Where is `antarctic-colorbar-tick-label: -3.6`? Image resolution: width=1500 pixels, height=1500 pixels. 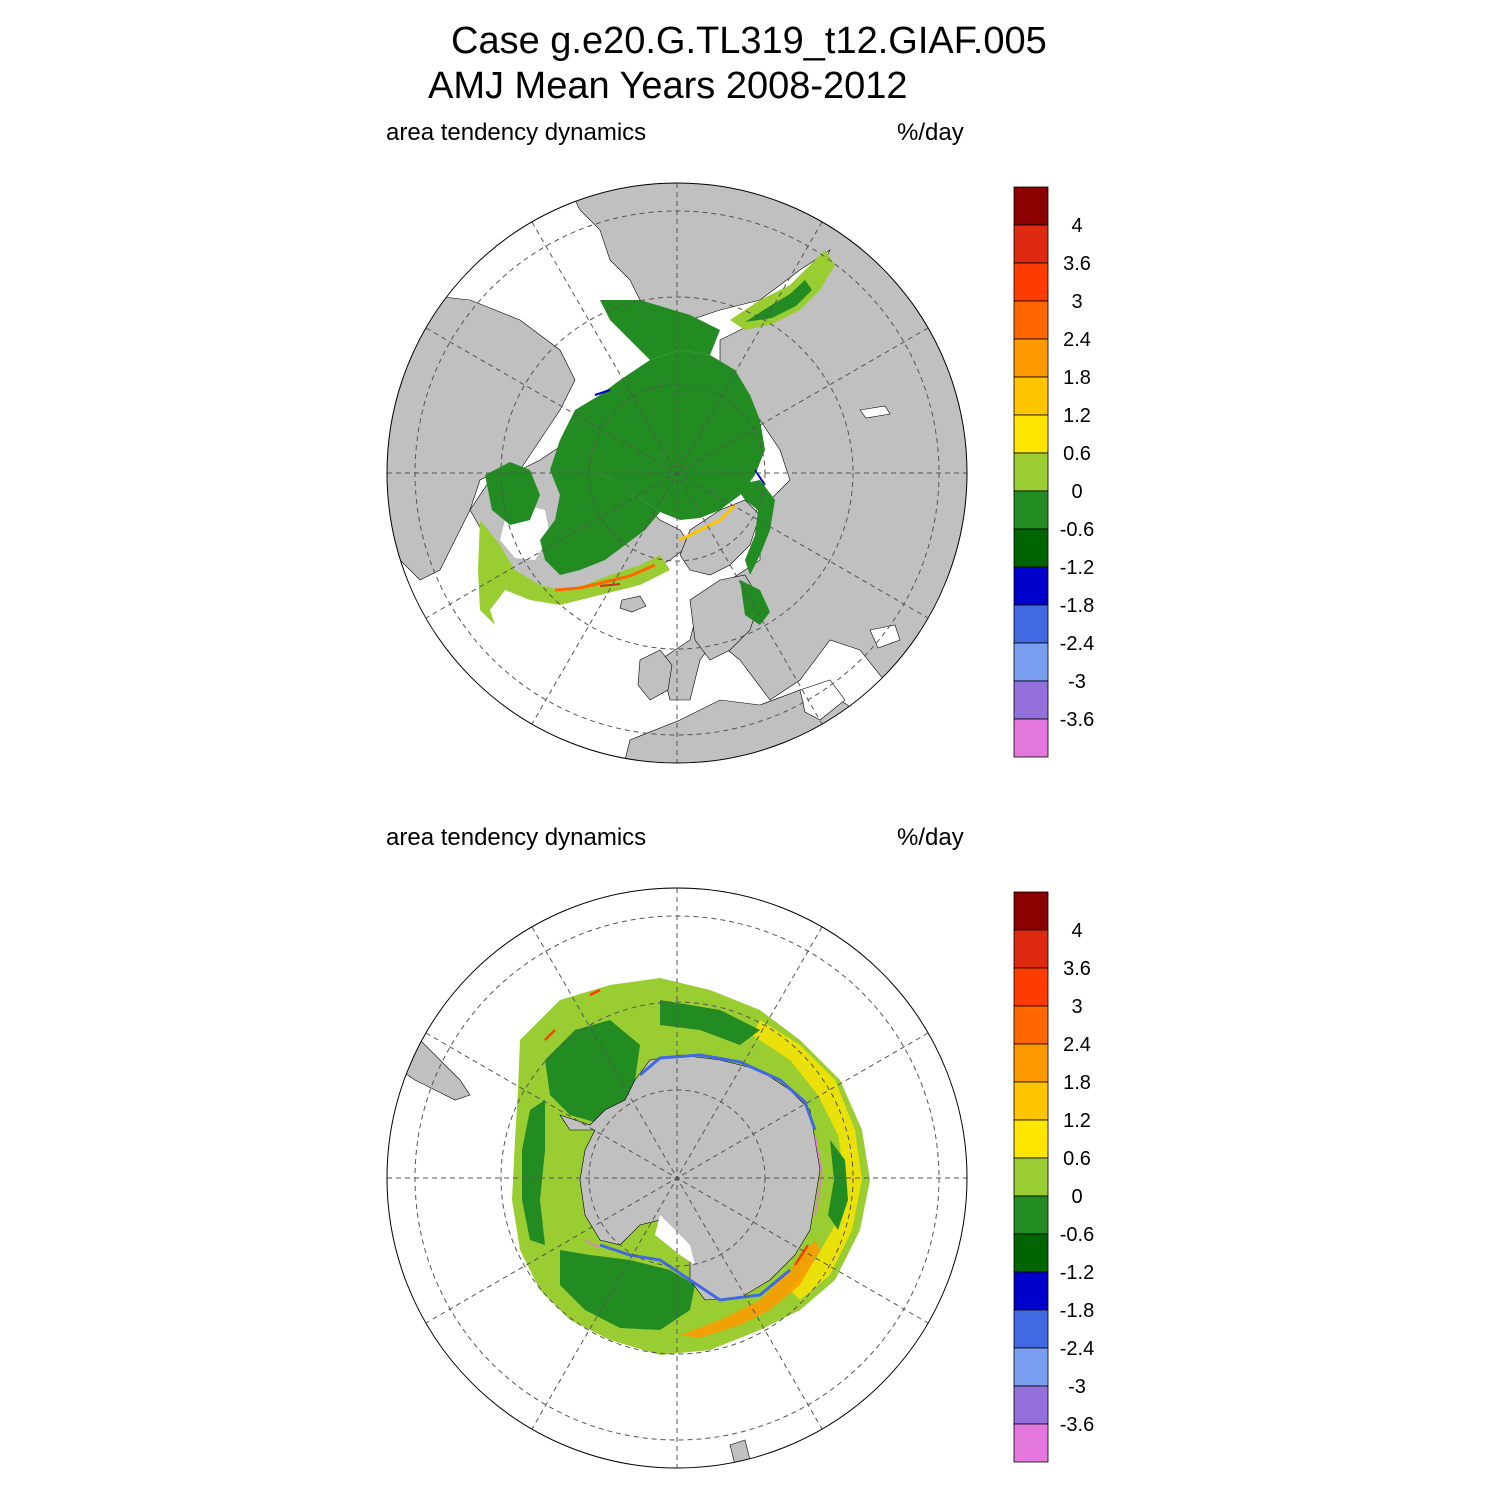
antarctic-colorbar-tick-label: -3.6 is located at coordinates (1077, 1425).